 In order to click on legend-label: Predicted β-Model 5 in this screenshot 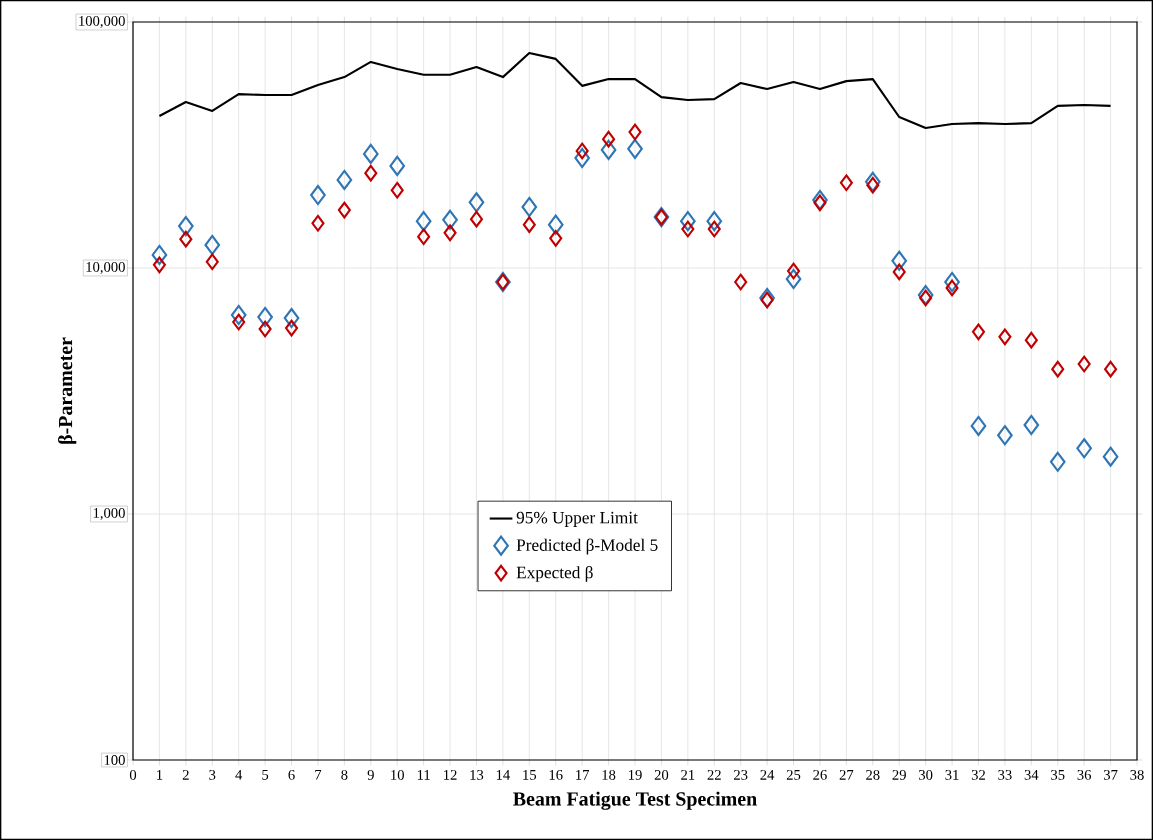, I will do `click(587, 546)`.